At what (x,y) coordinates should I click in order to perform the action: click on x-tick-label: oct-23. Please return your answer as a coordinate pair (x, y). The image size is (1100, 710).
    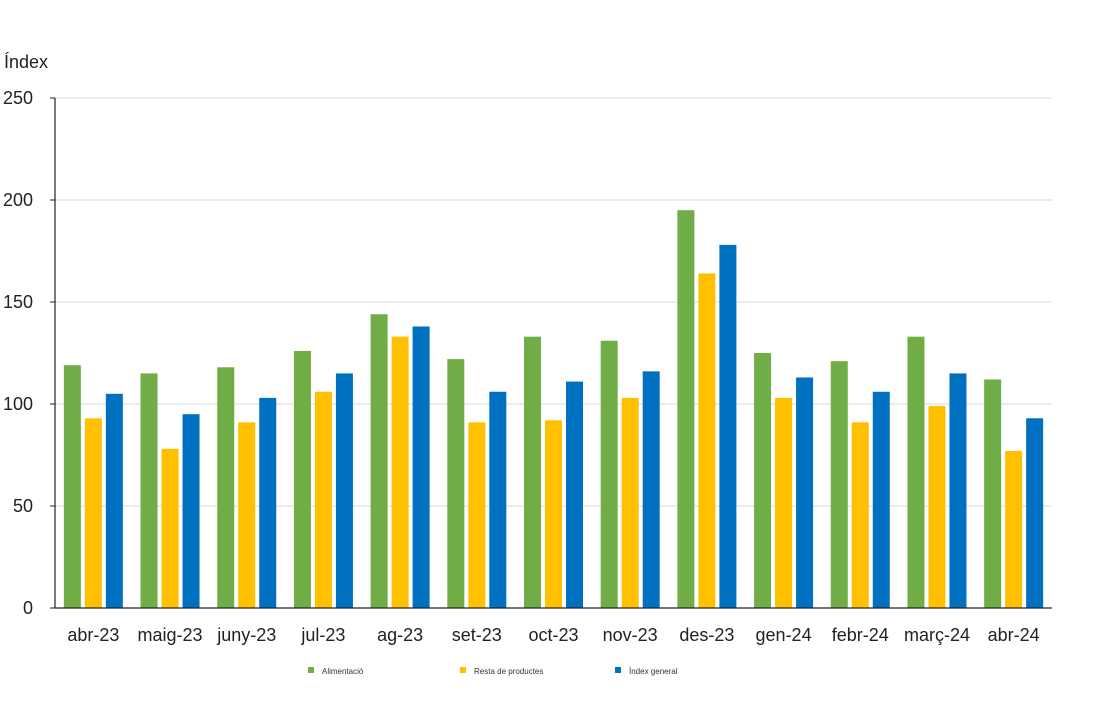
    Looking at the image, I should click on (553, 635).